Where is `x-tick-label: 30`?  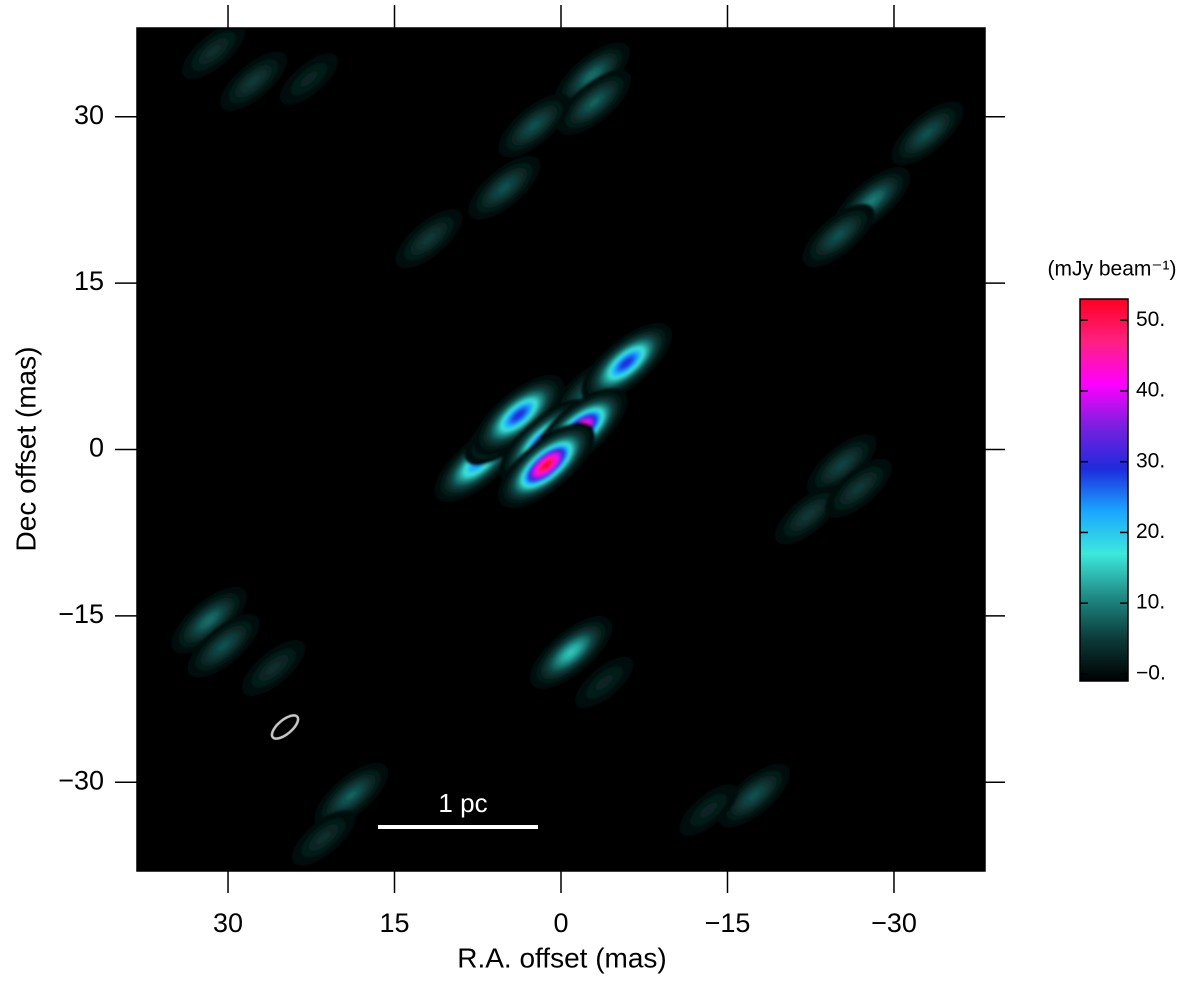
x-tick-label: 30 is located at coordinates (228, 923).